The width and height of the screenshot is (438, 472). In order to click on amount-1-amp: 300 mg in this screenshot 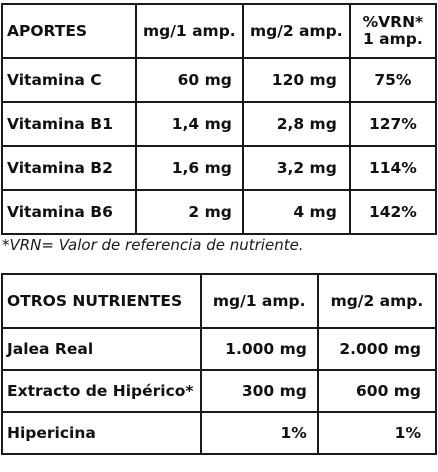, I will do `click(259, 391)`.